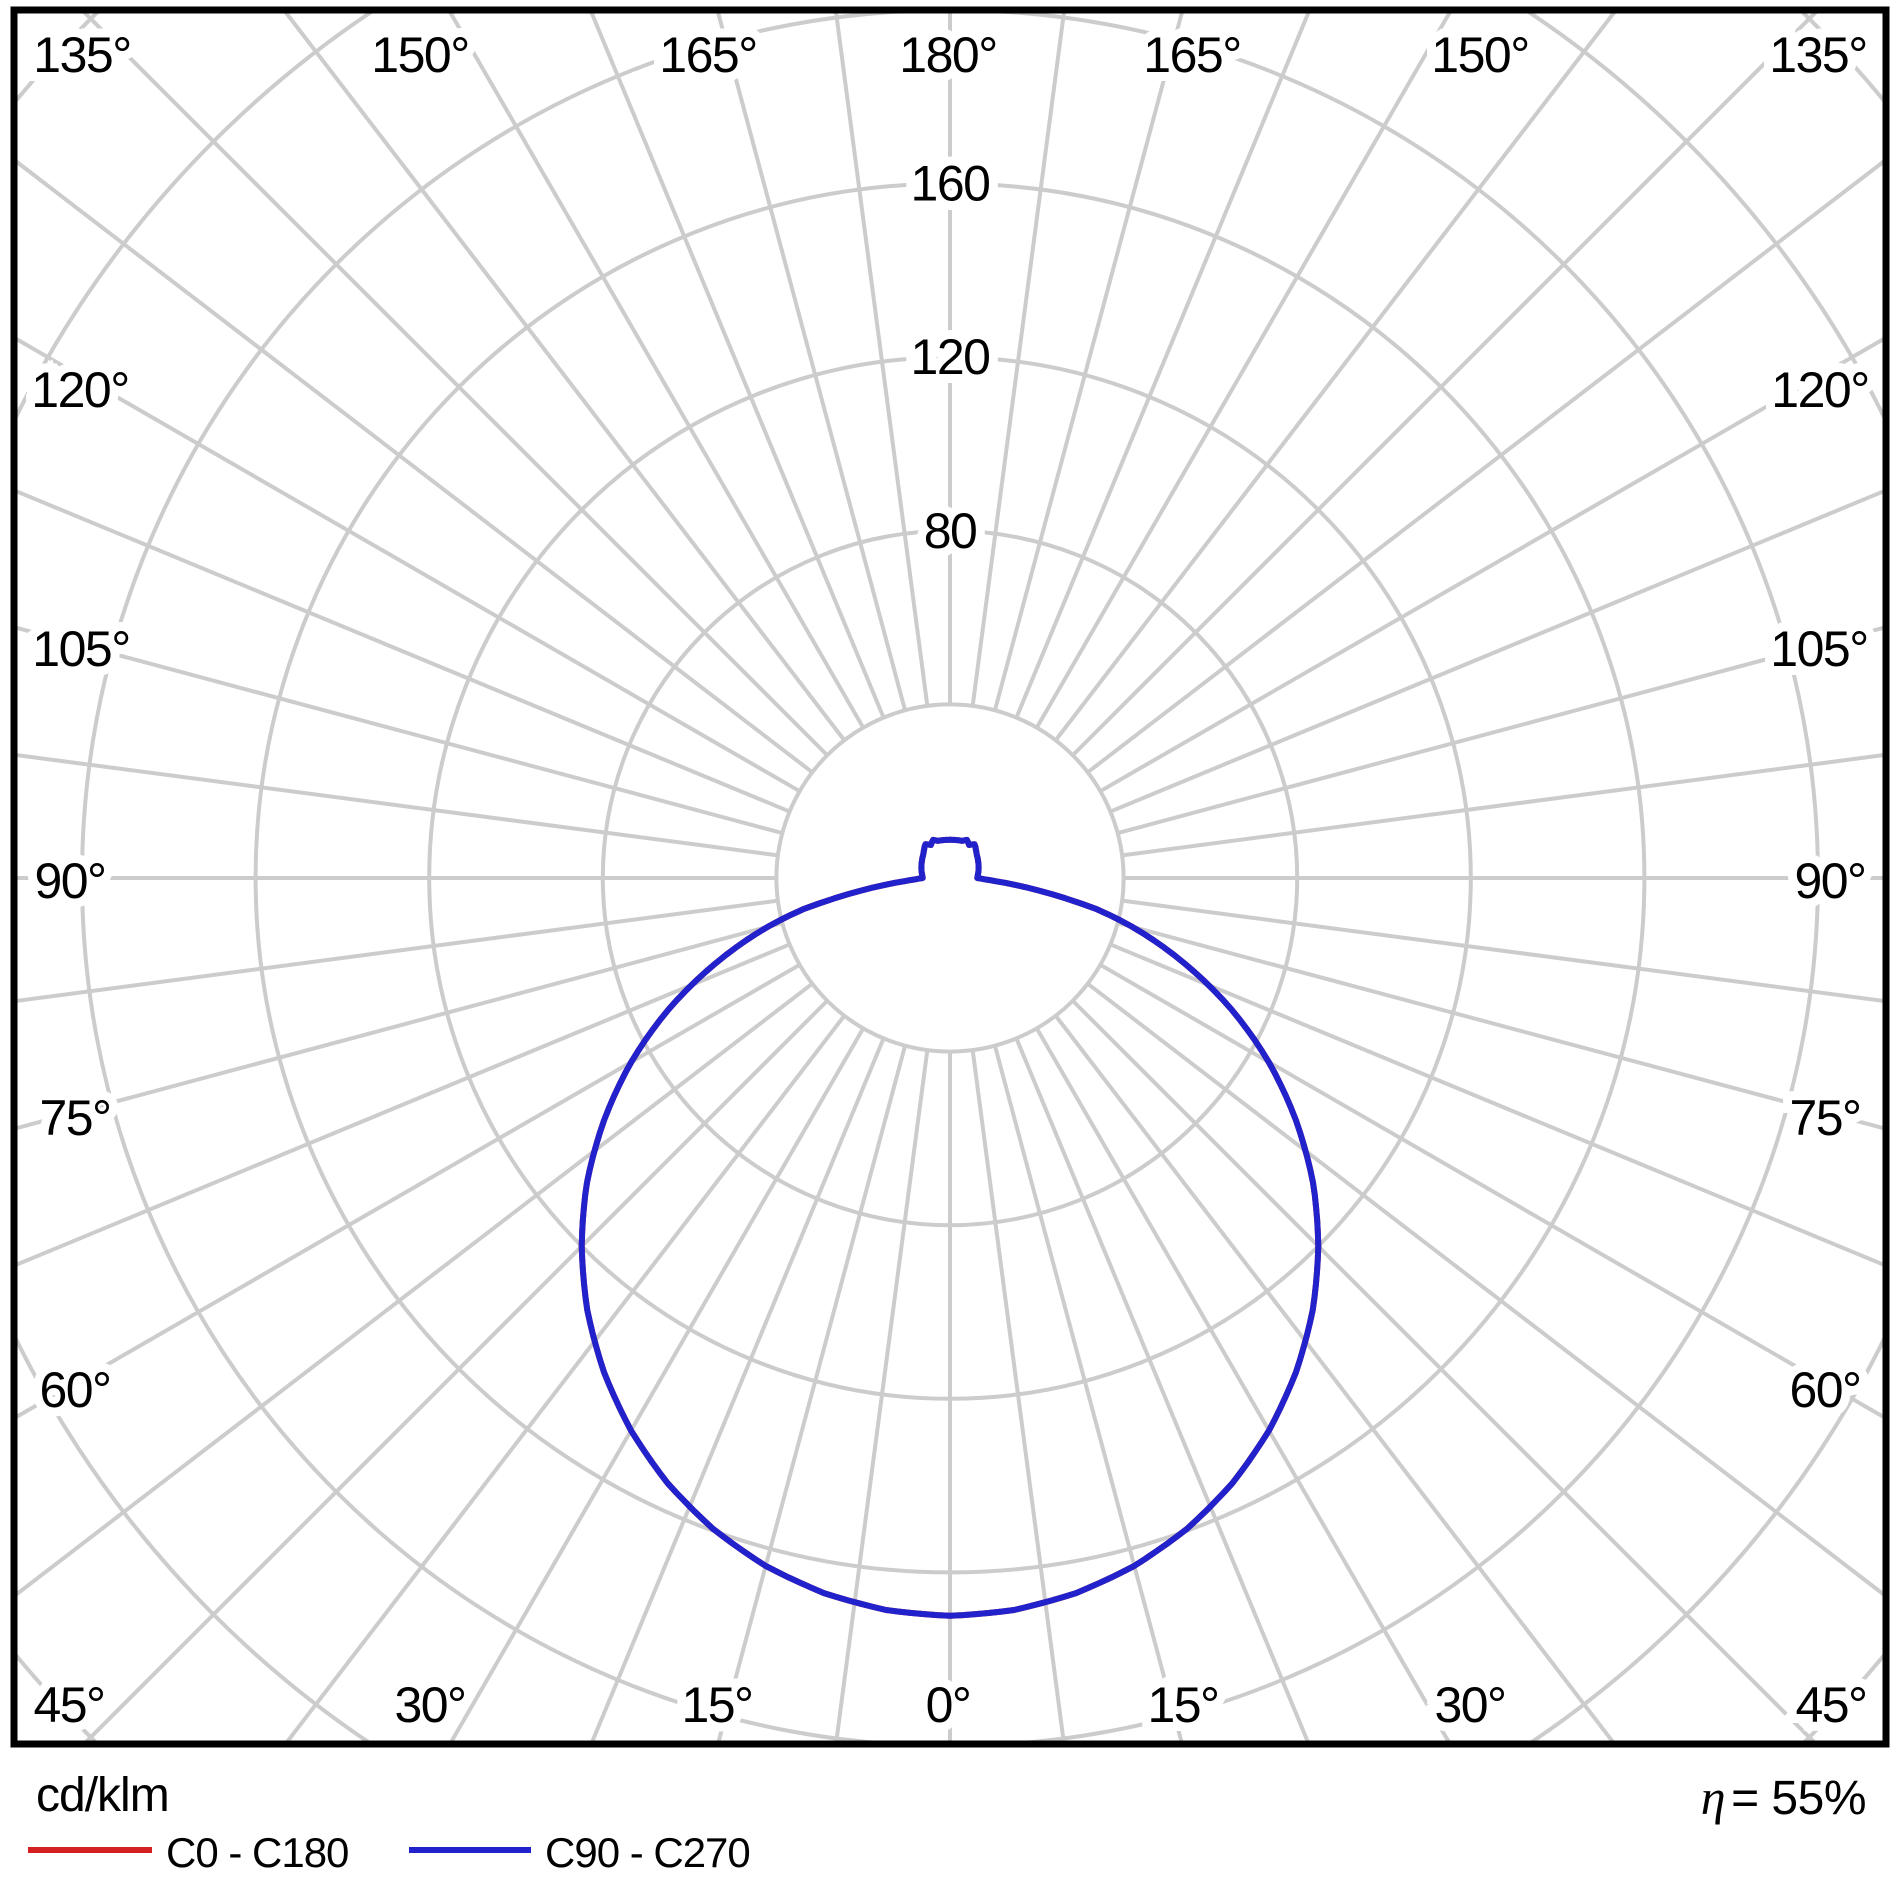 This screenshot has height=1900, width=1900. I want to click on grid-spoke-322.5, so click(565, 1378).